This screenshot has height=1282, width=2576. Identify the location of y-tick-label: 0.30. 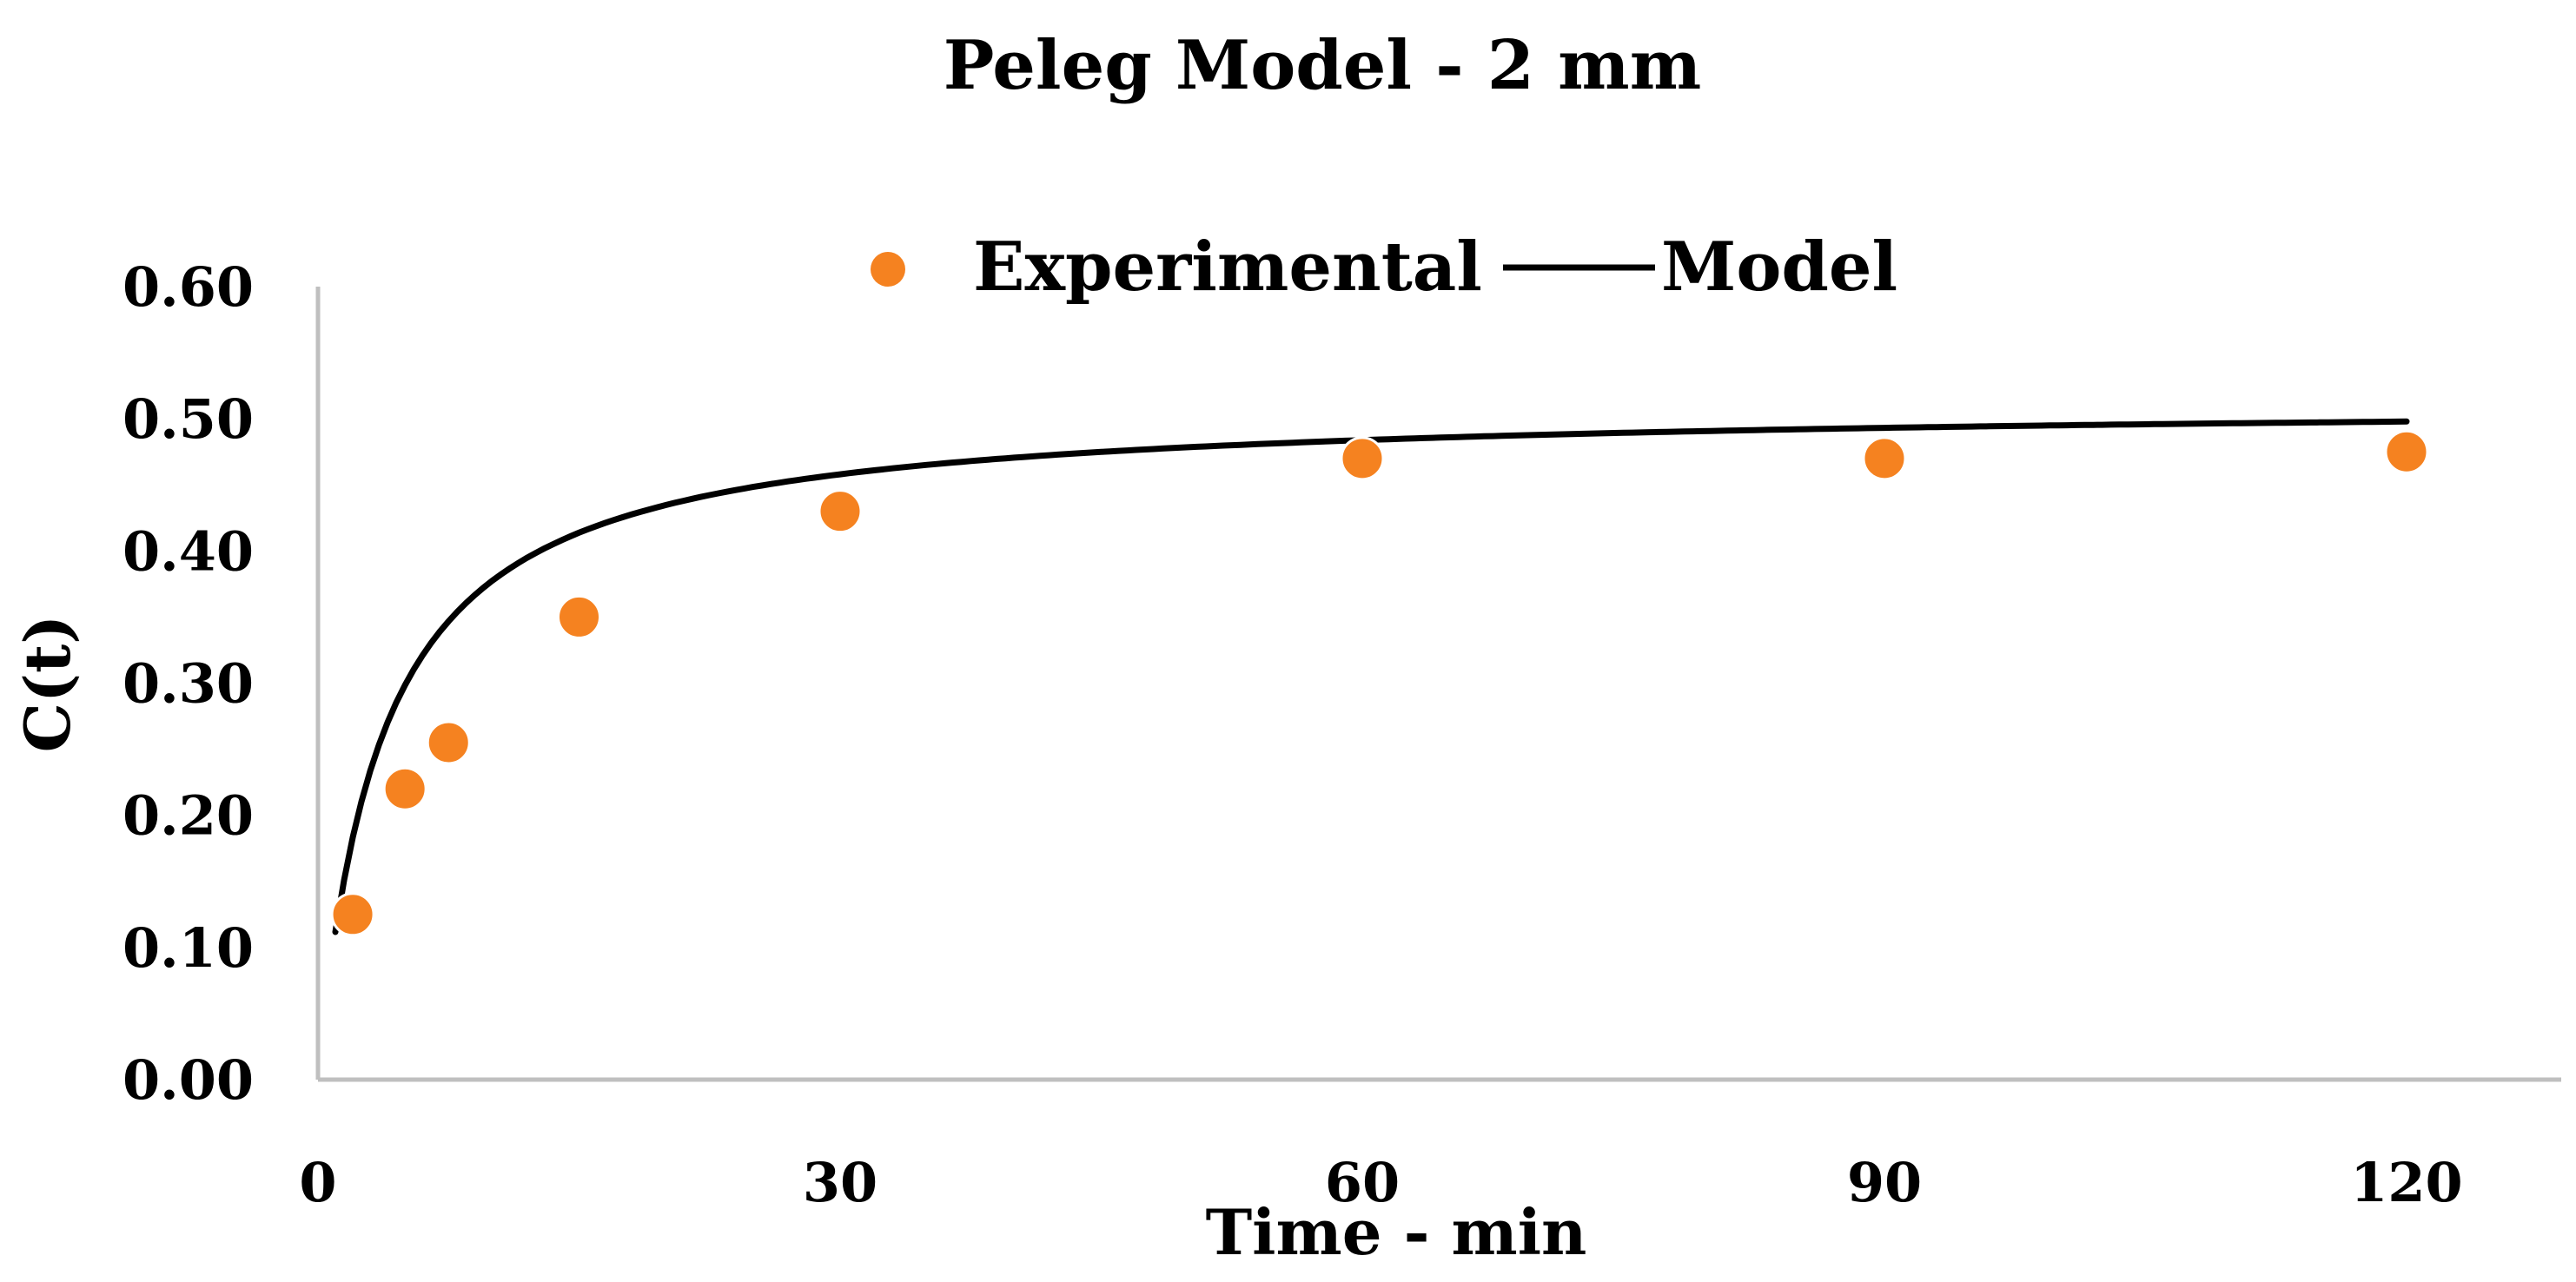
(188, 684).